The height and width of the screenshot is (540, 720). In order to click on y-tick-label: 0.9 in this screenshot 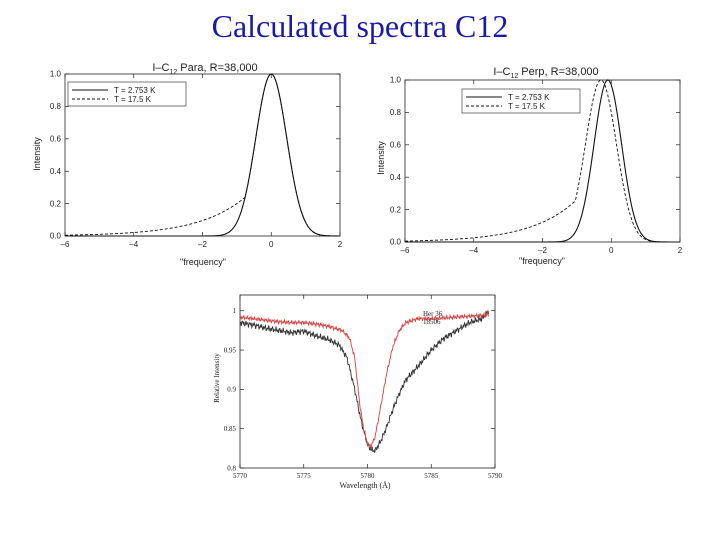, I will do `click(231, 390)`.